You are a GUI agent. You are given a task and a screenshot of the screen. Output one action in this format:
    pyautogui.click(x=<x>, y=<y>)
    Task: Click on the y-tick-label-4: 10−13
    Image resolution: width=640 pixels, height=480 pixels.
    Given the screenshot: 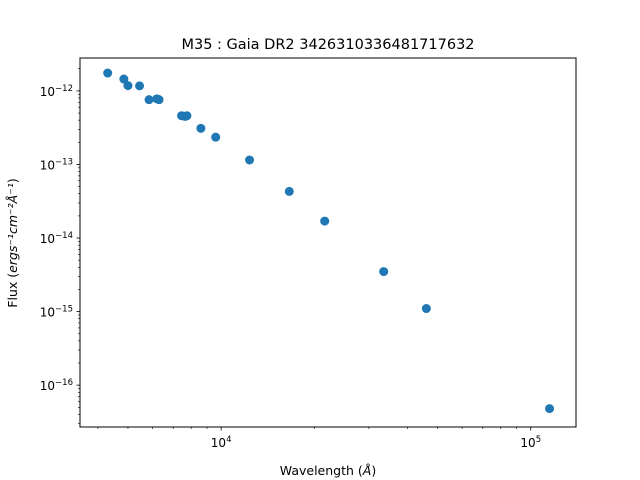 What is the action you would take?
    pyautogui.click(x=56, y=164)
    